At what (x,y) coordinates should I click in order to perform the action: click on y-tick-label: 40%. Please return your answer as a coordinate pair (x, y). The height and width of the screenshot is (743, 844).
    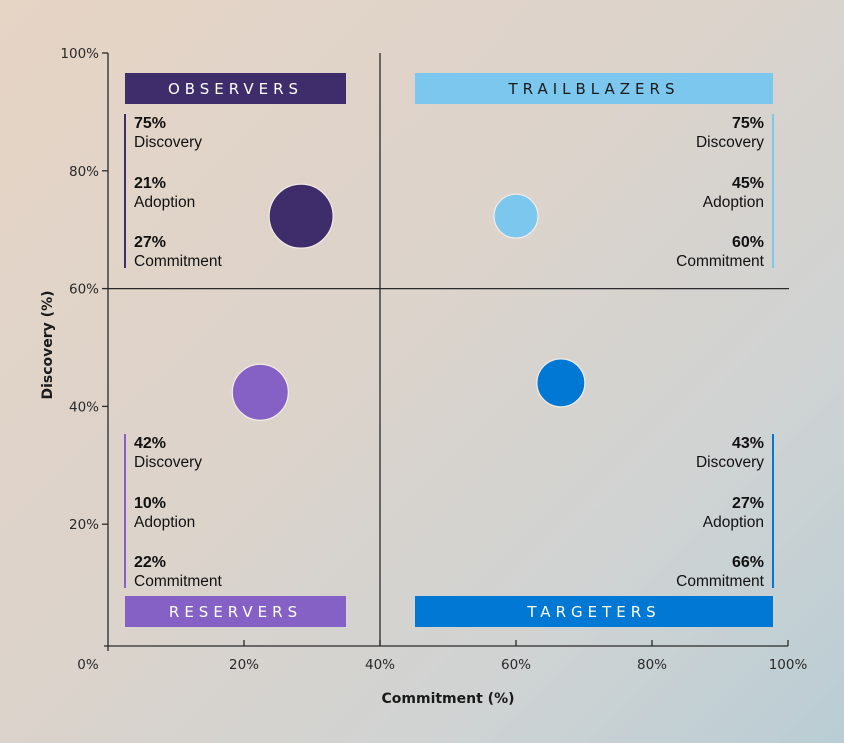
    Looking at the image, I should click on (84, 407).